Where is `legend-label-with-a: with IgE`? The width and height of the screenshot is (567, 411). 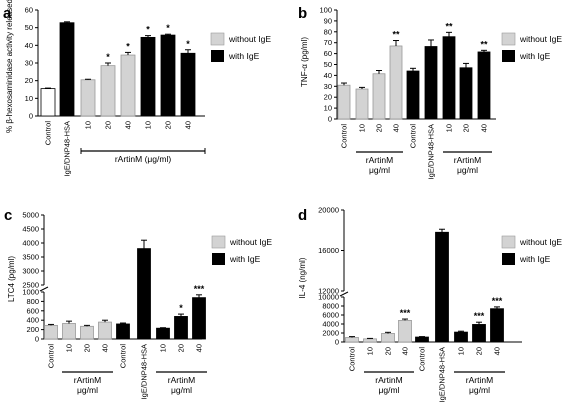
legend-label-with-a: with IgE is located at coordinates (244, 56).